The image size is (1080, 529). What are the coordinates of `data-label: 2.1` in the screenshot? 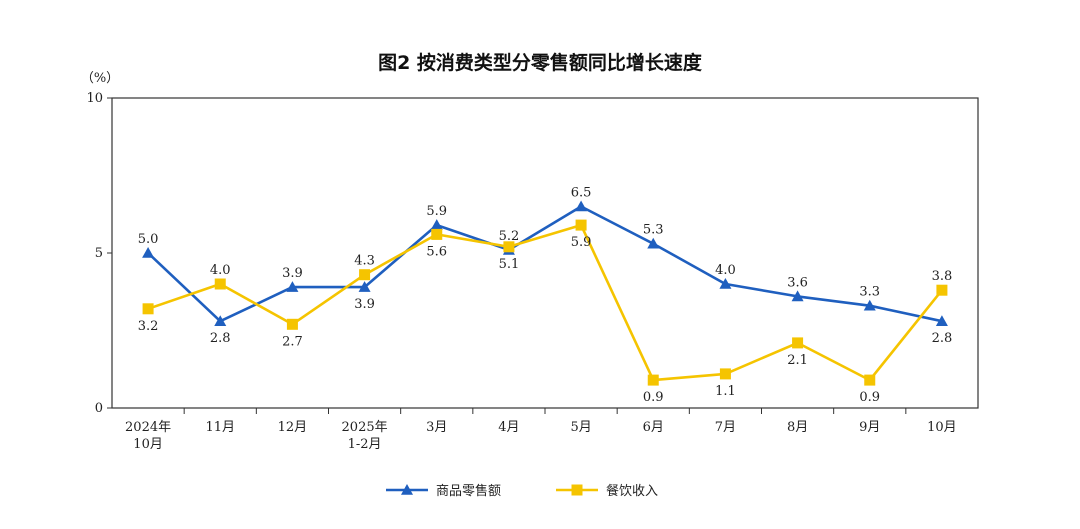 It's located at (797, 360).